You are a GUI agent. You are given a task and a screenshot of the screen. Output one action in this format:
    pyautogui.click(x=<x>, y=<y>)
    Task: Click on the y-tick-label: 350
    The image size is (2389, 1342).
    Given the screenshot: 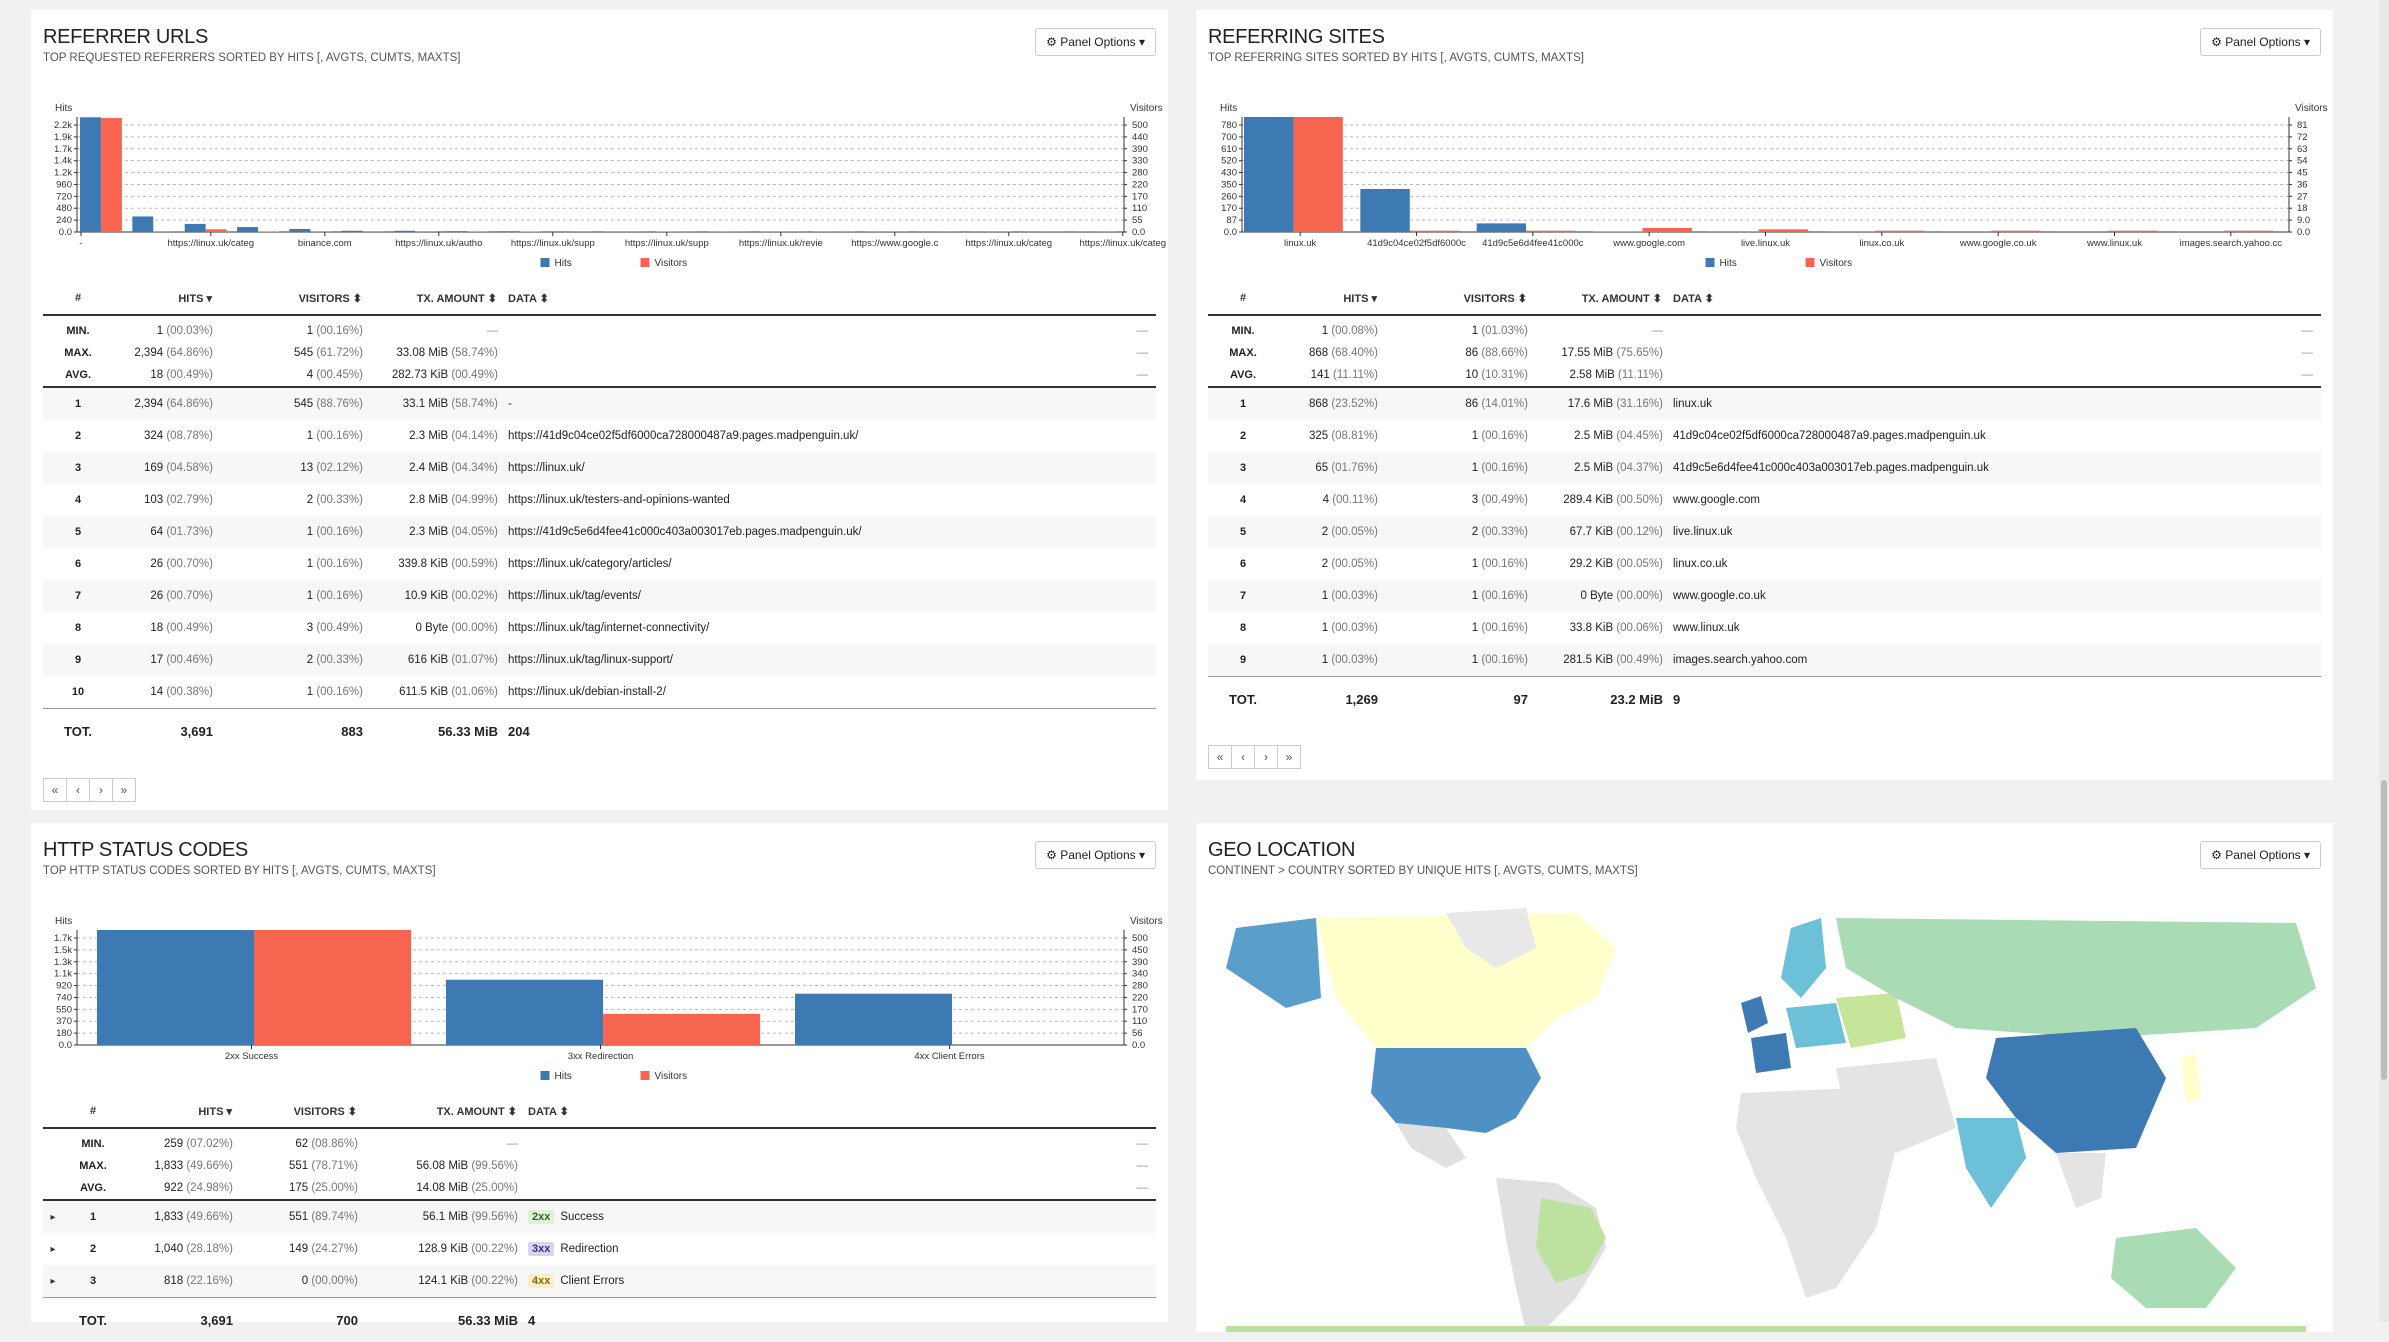 What is the action you would take?
    pyautogui.click(x=1229, y=184)
    